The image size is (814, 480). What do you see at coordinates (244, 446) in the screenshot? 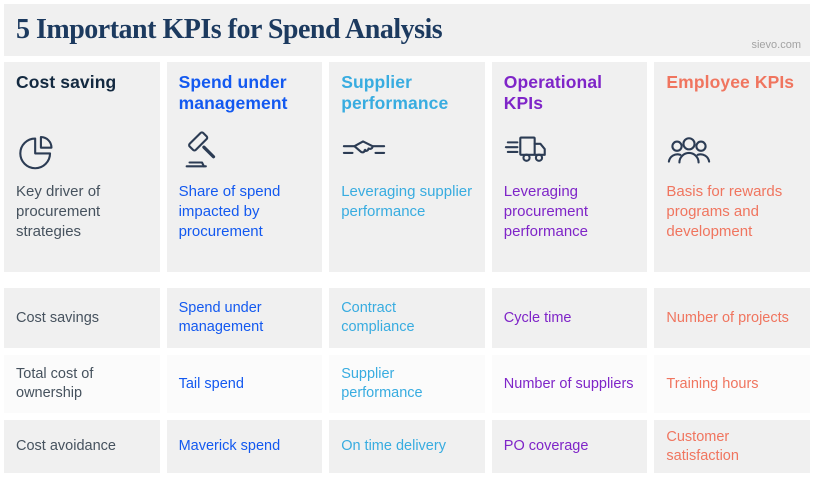
I see `kpi-cell: Maverick spend` at bounding box center [244, 446].